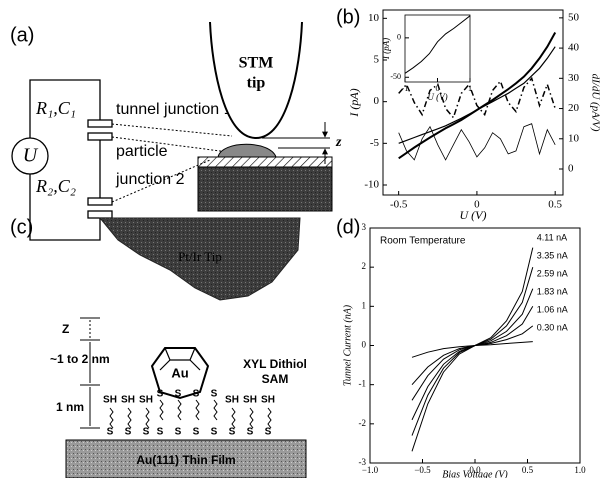  Describe the element at coordinates (70, 407) in the screenshot. I see `label: 1 nm` at that location.